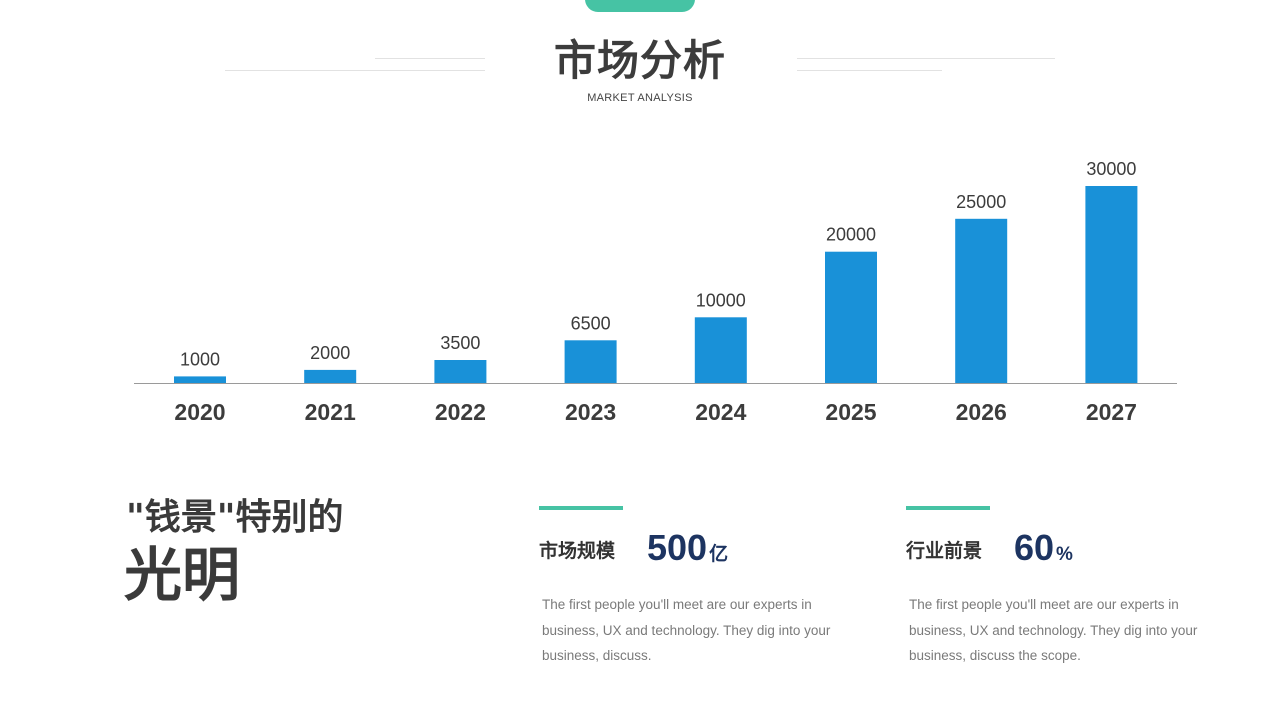  What do you see at coordinates (719, 554) in the screenshot?
I see `stat-unit: 亿` at bounding box center [719, 554].